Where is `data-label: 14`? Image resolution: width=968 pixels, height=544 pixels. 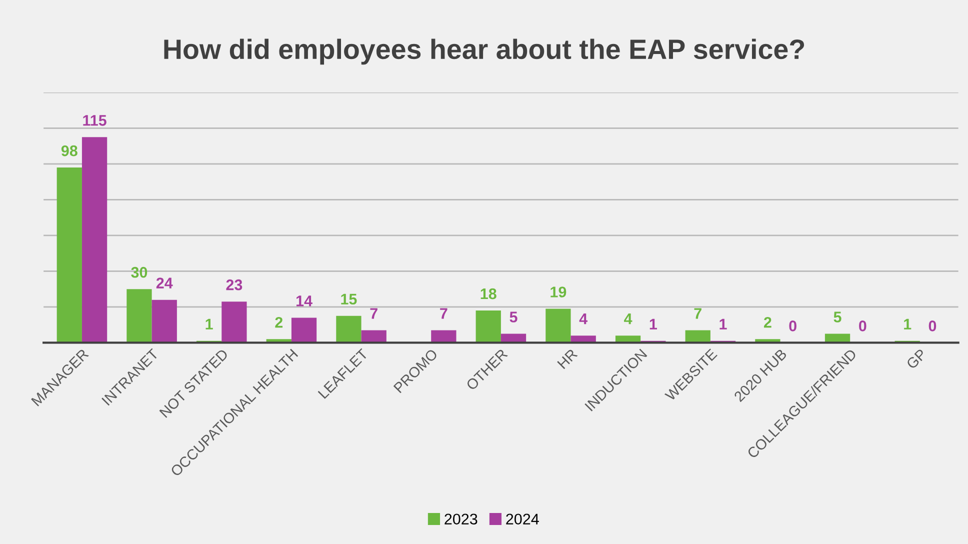
data-label: 14 is located at coordinates (304, 301).